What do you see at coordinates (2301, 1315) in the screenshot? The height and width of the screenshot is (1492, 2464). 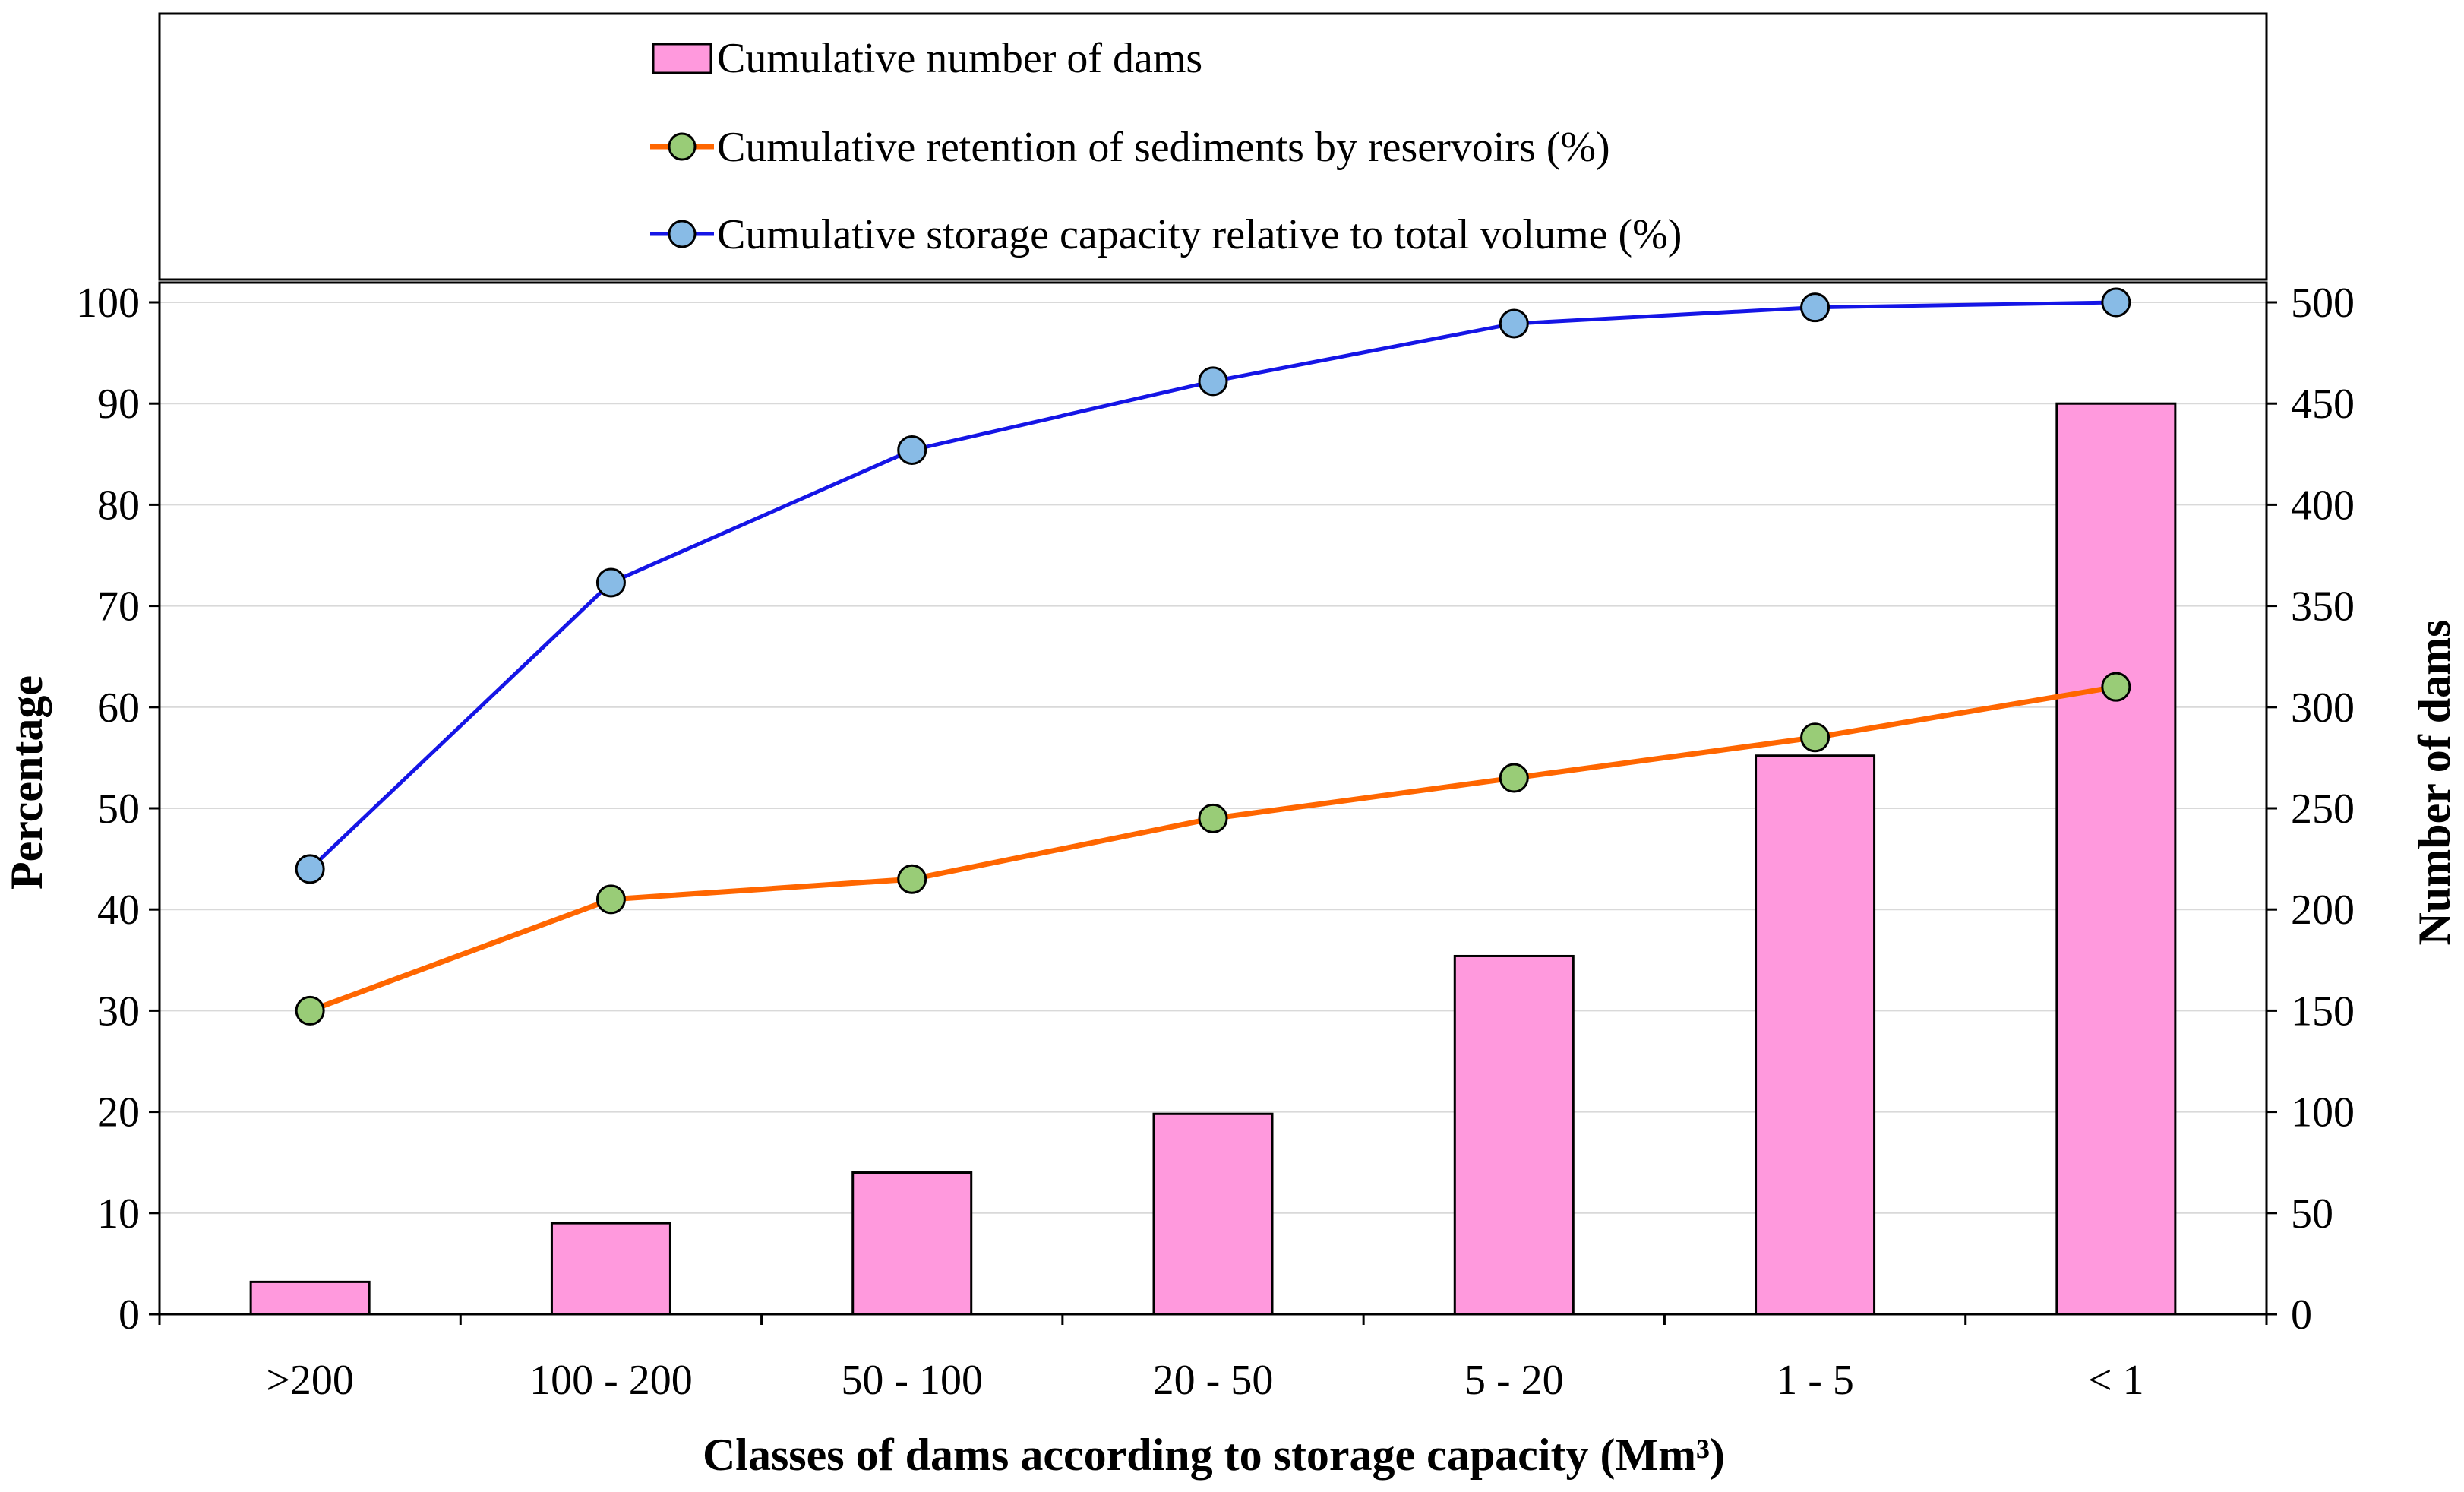 I see `y-right-tick-label: 0` at bounding box center [2301, 1315].